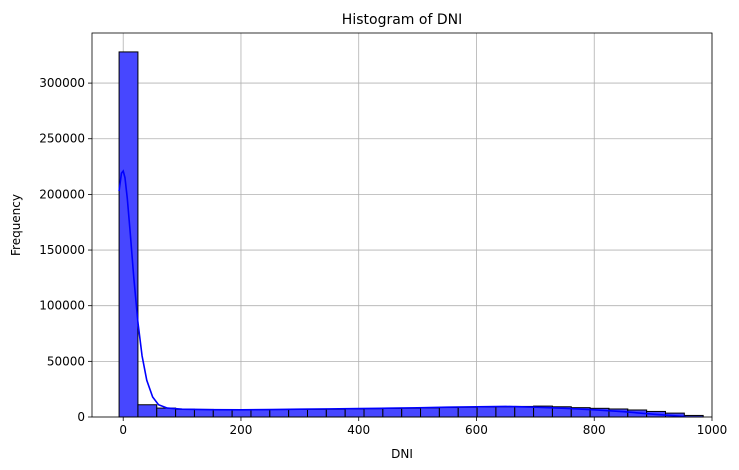 This screenshot has height=470, width=739. What do you see at coordinates (712, 430) in the screenshot?
I see `x-tick-label-5: 1000` at bounding box center [712, 430].